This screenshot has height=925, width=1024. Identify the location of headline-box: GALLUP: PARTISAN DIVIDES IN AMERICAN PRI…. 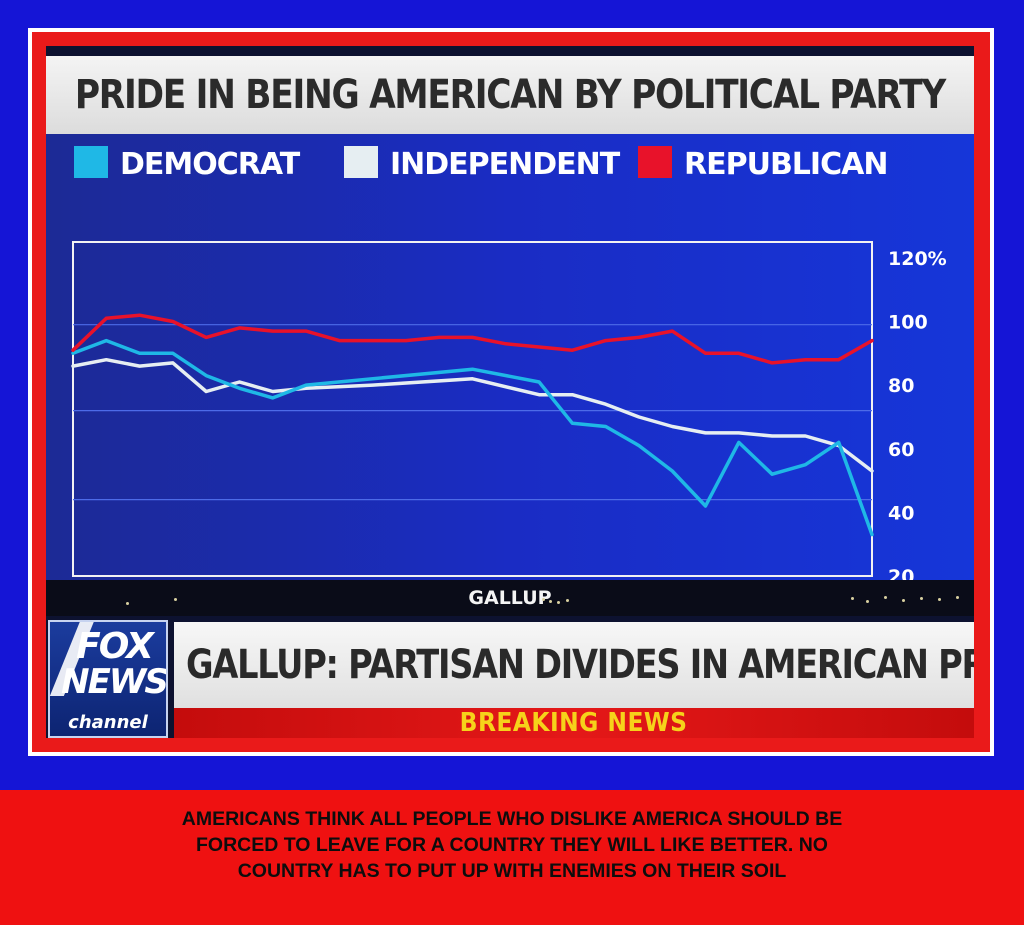
(574, 665).